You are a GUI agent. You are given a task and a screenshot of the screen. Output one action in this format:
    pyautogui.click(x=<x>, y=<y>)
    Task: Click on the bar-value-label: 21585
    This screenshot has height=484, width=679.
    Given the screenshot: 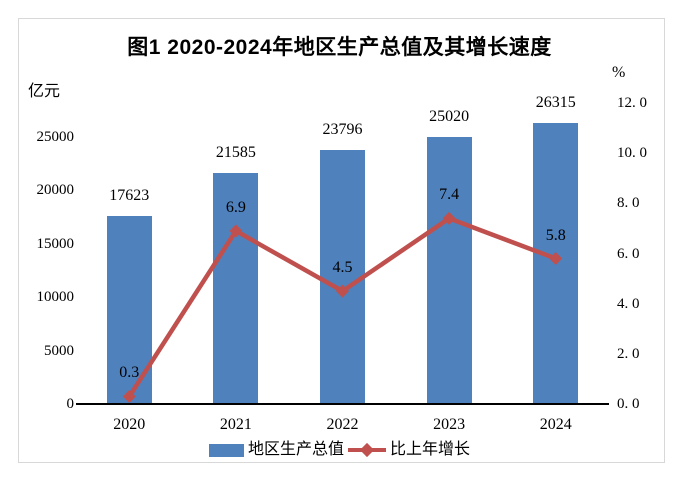 What is the action you would take?
    pyautogui.click(x=235, y=153)
    